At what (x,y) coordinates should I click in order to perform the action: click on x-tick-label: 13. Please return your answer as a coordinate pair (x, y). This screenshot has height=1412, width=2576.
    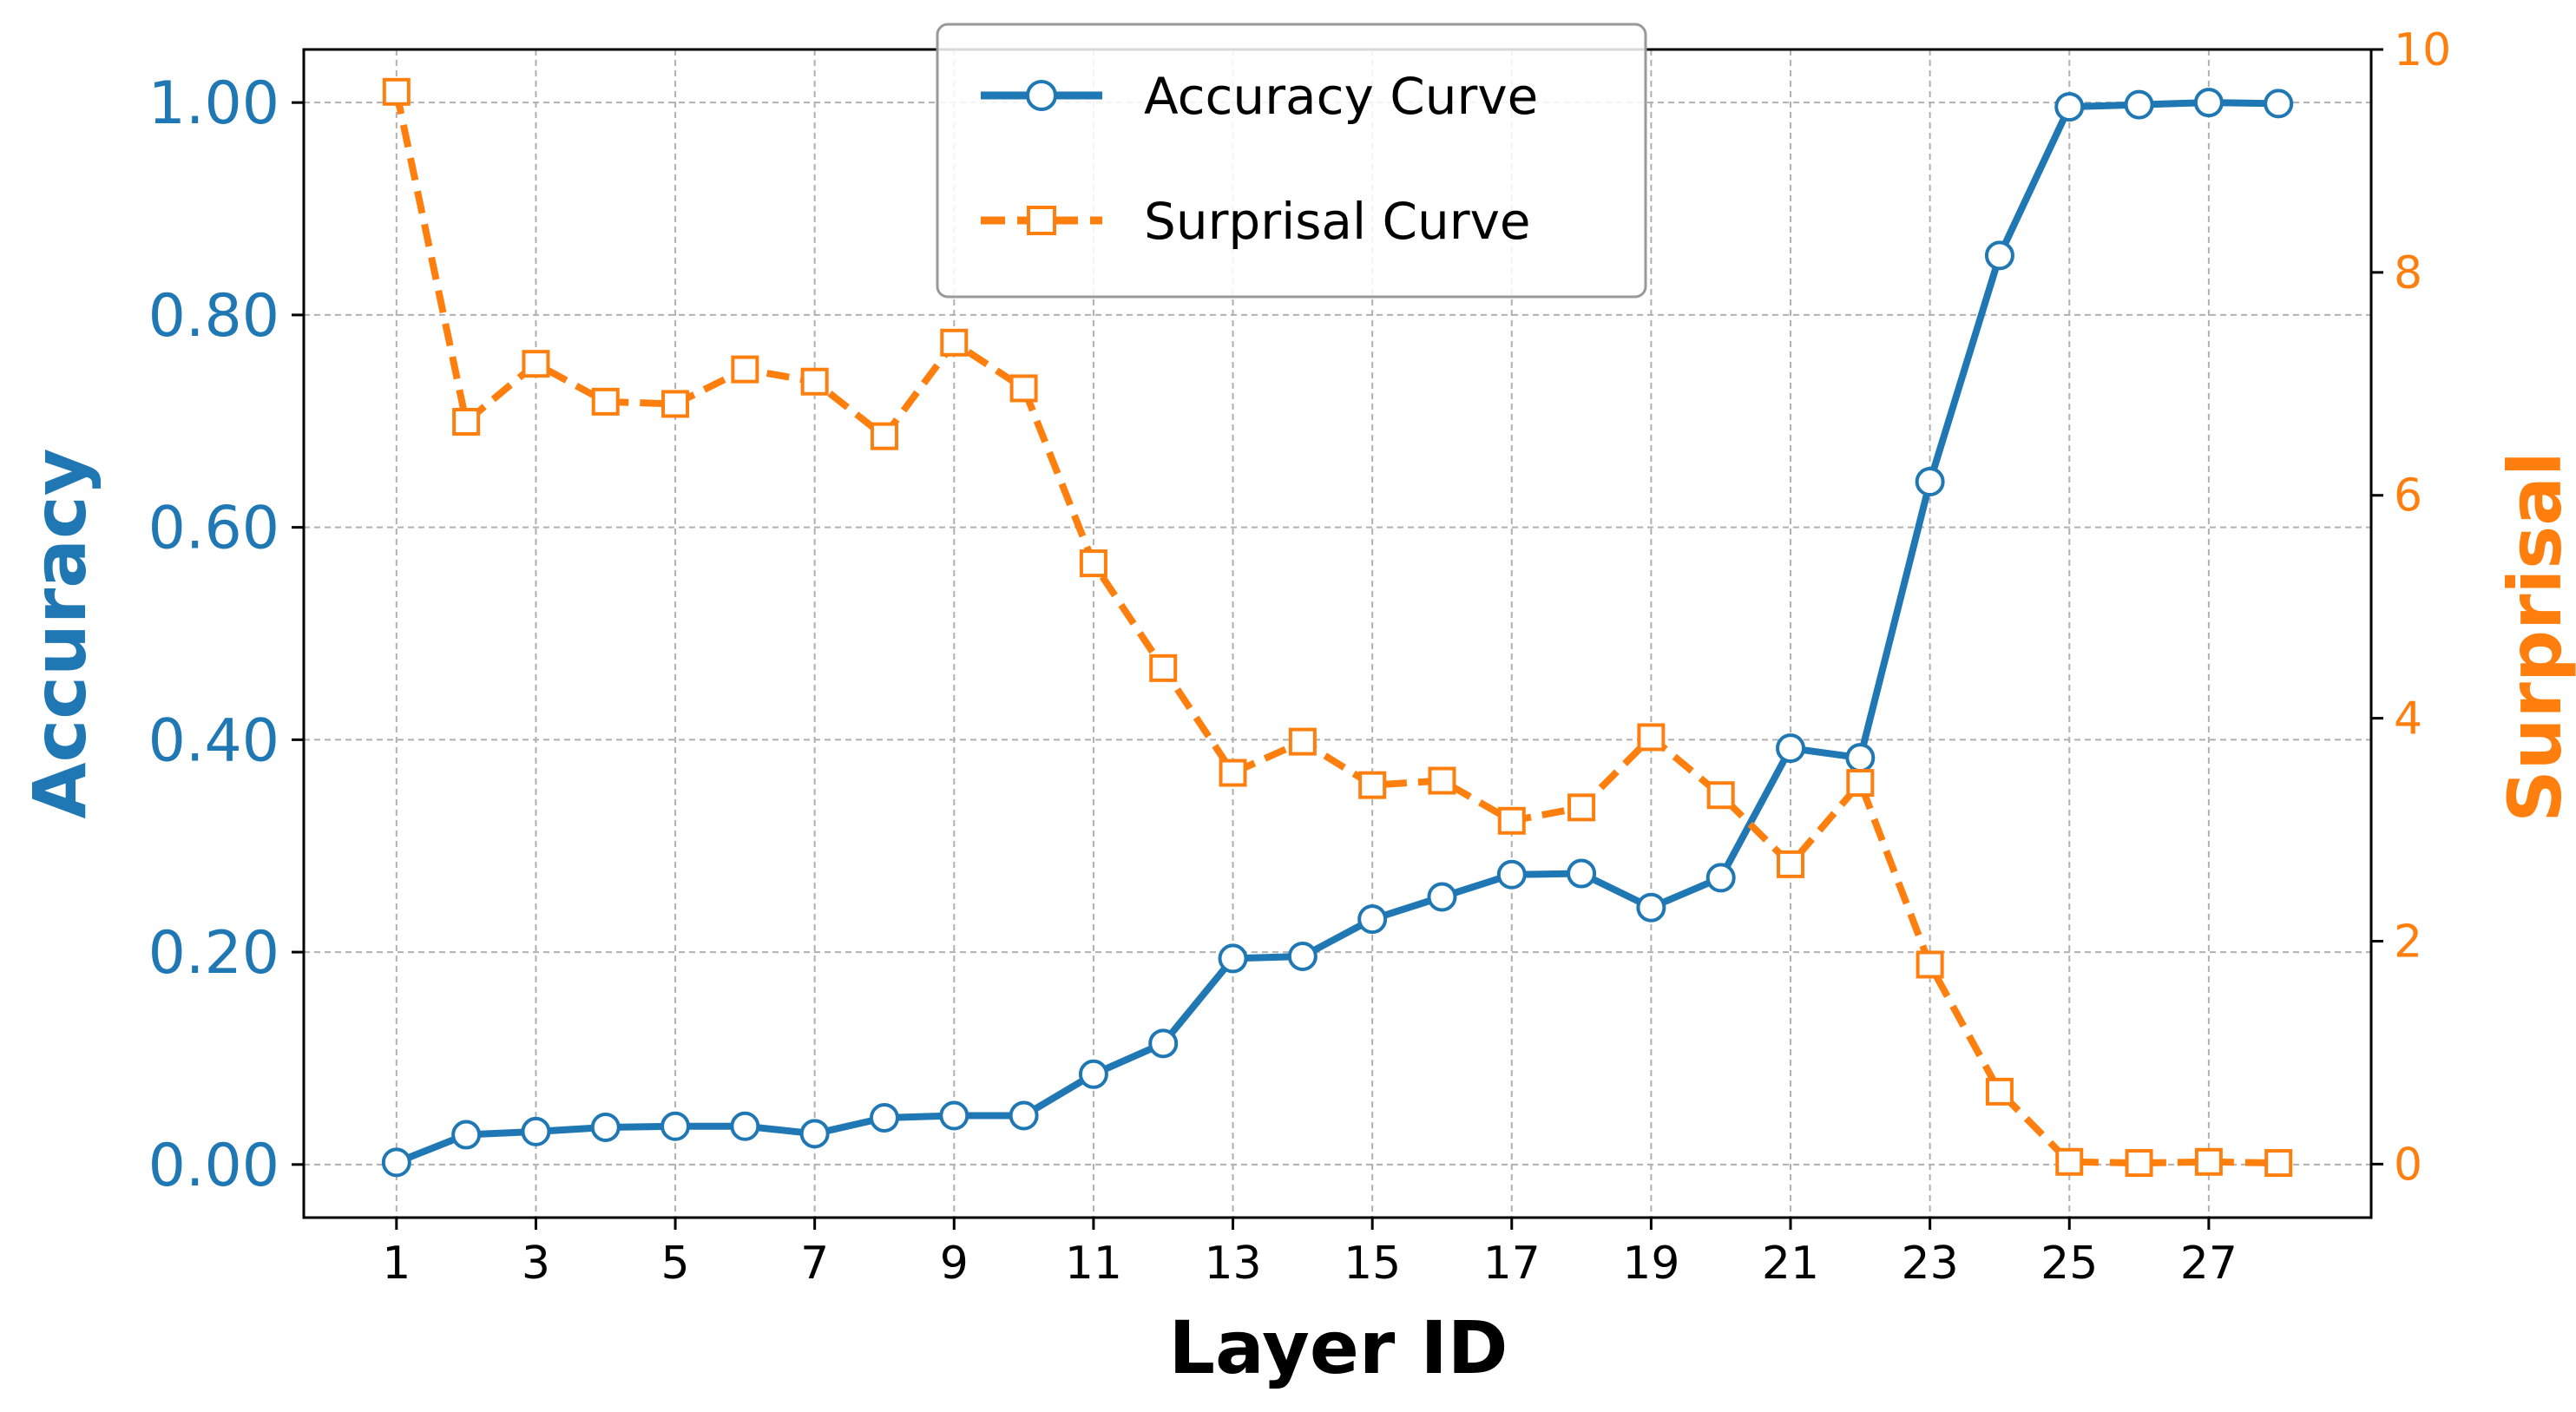
    Looking at the image, I should click on (1232, 1264).